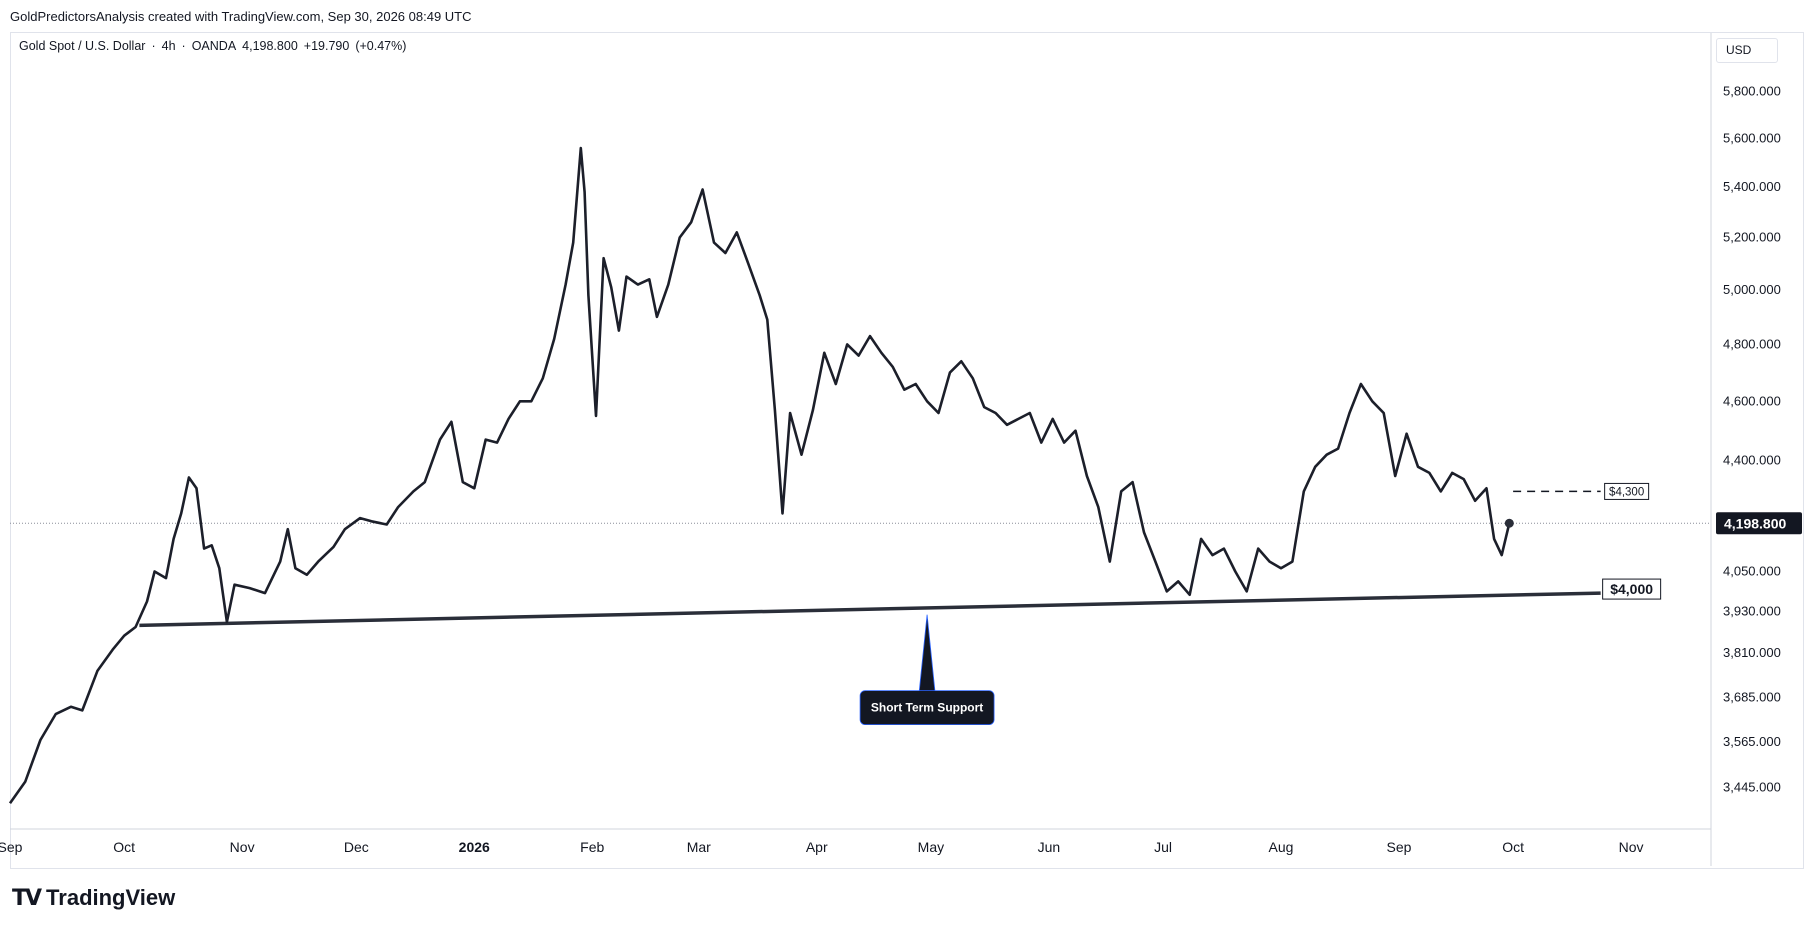  I want to click on y-tick-label: 4,400.000, so click(1752, 460).